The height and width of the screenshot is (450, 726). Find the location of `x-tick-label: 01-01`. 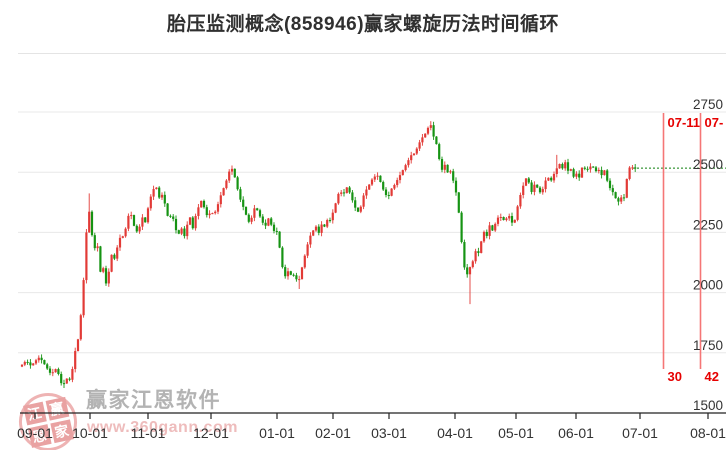

x-tick-label: 01-01 is located at coordinates (277, 433).